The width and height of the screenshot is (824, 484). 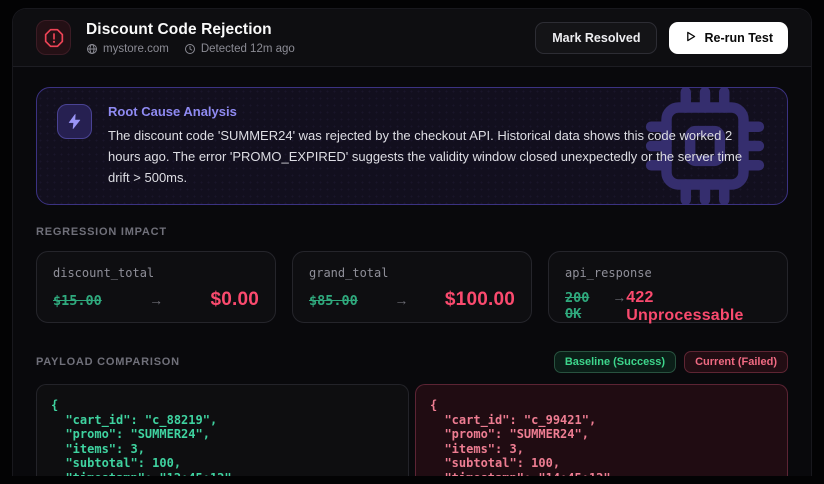 What do you see at coordinates (596, 37) in the screenshot?
I see `mark-resolved-button: Mark Resolved` at bounding box center [596, 37].